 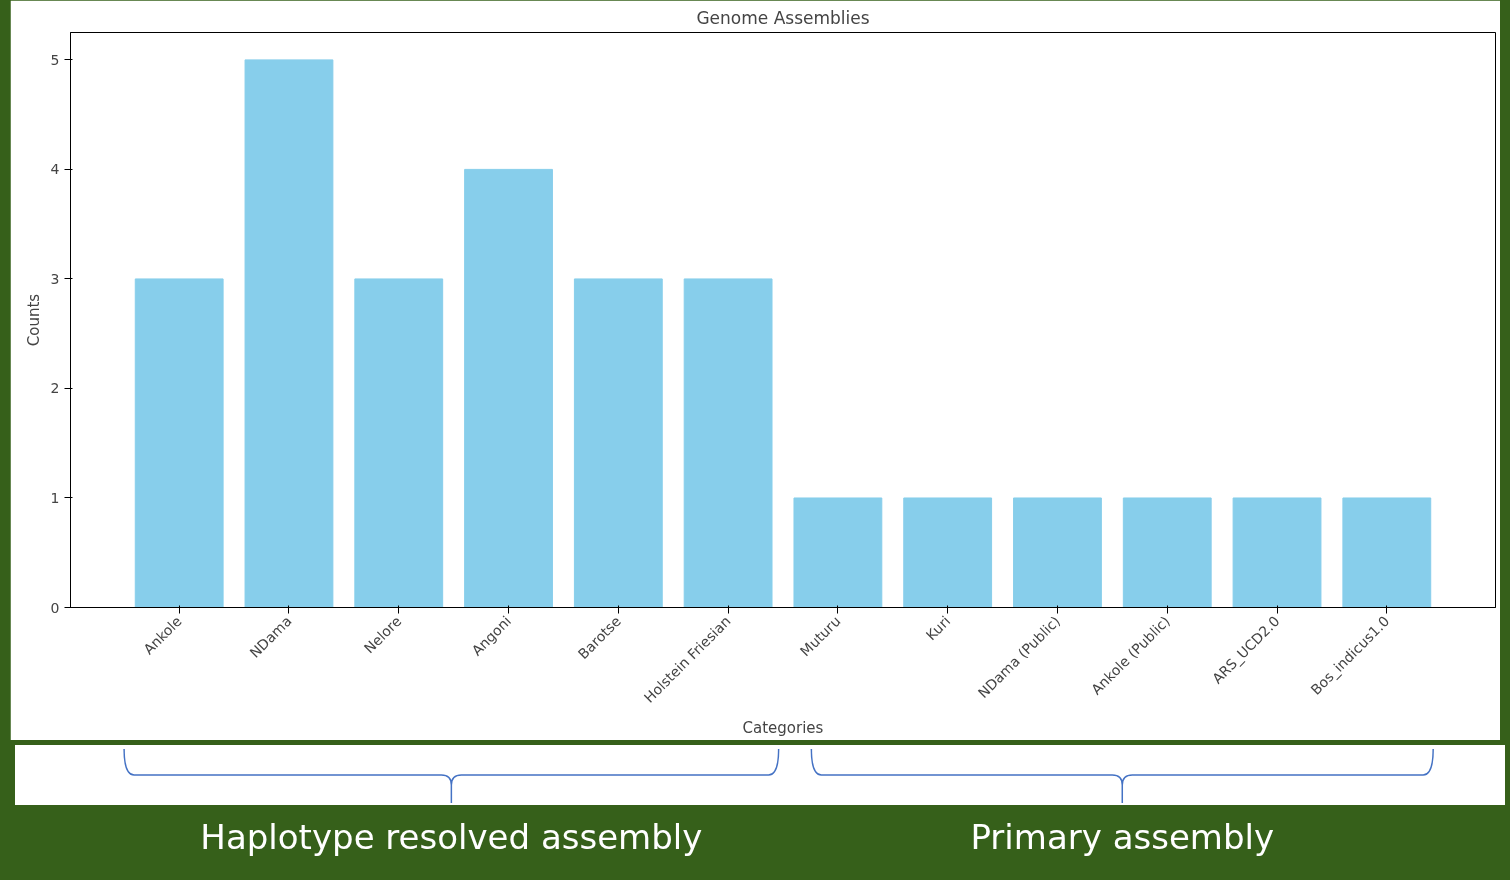 What do you see at coordinates (783, 17) in the screenshot?
I see `chart-title: Genome Assemblies` at bounding box center [783, 17].